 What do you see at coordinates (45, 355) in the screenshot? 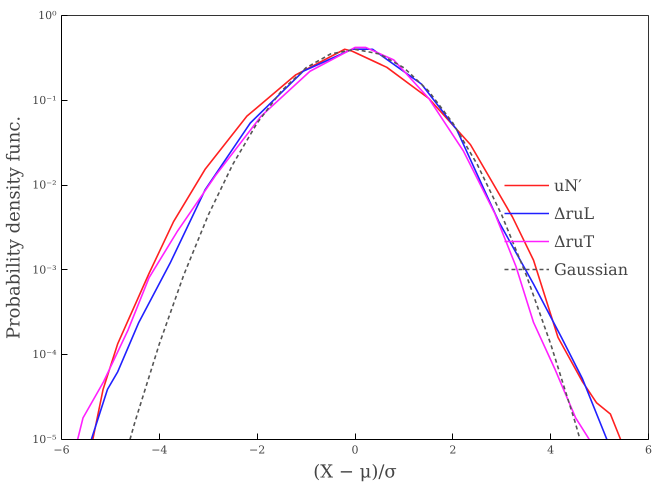
I see `y-tick-label: 10⁻⁴` at bounding box center [45, 355].